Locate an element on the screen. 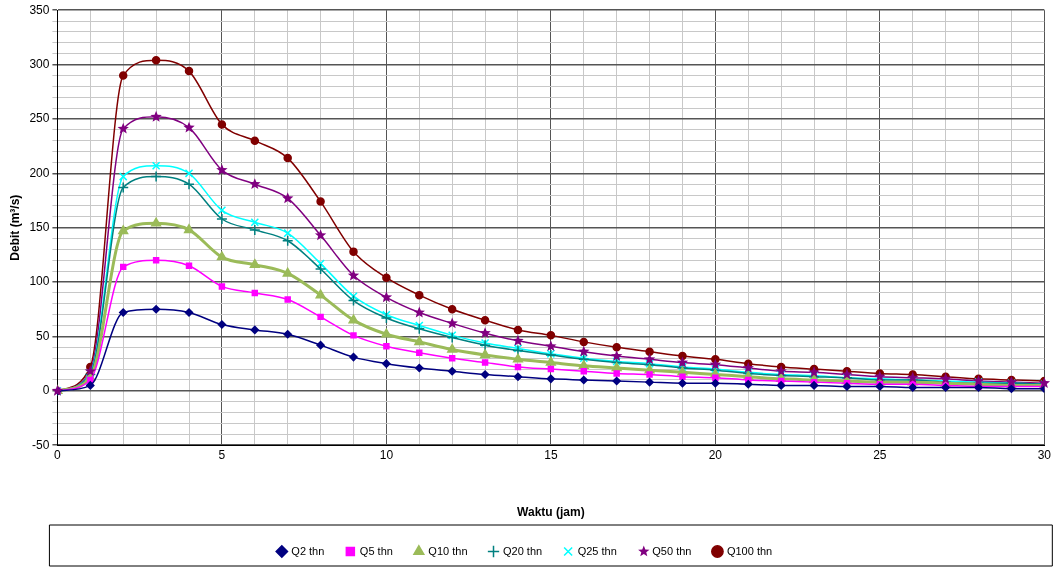  y-axis-title: Debit (m³/s) is located at coordinates (14, 227).